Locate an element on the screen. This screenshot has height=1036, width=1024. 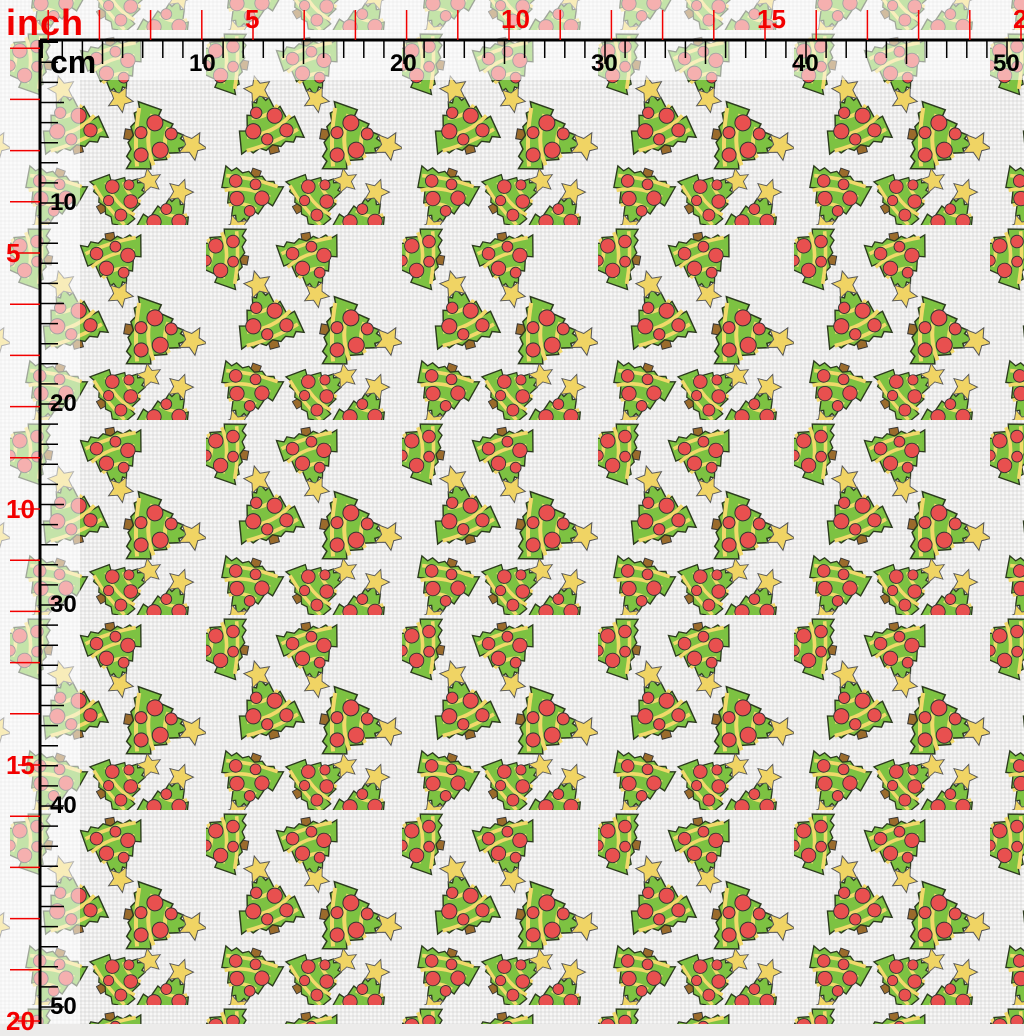
left-cm-label: 10 is located at coordinates (63, 202).